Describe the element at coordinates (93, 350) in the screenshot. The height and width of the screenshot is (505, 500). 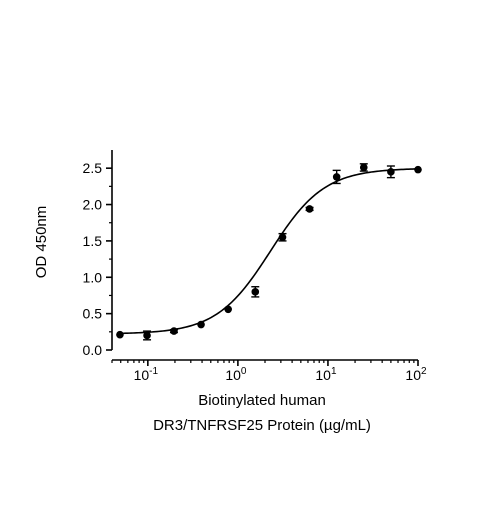
I see `y-tick-label: 0.0` at that location.